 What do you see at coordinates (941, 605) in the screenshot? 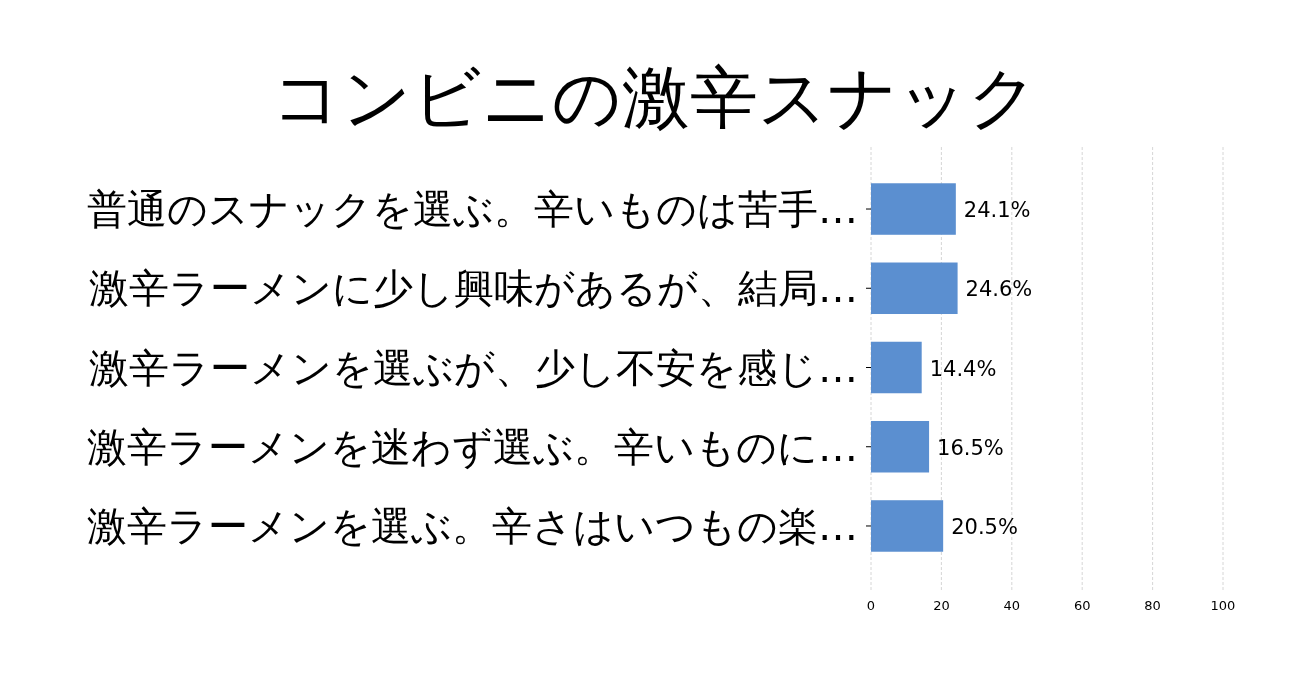
I see `x-tick-label: 20` at bounding box center [941, 605].